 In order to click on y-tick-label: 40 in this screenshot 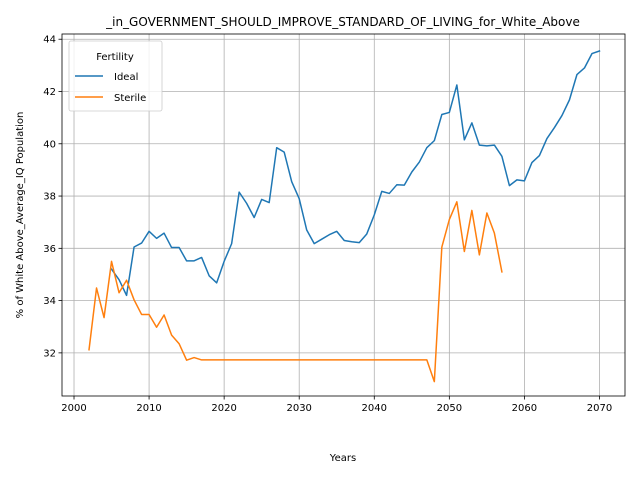, I will do `click(49, 144)`.